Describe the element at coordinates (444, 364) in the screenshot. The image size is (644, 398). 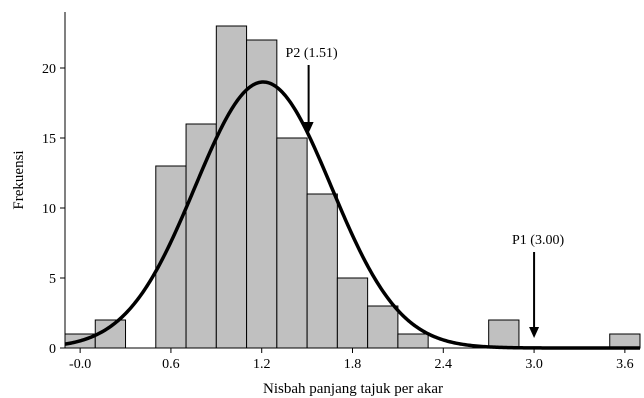
I see `x-tick-label: 2.4` at that location.